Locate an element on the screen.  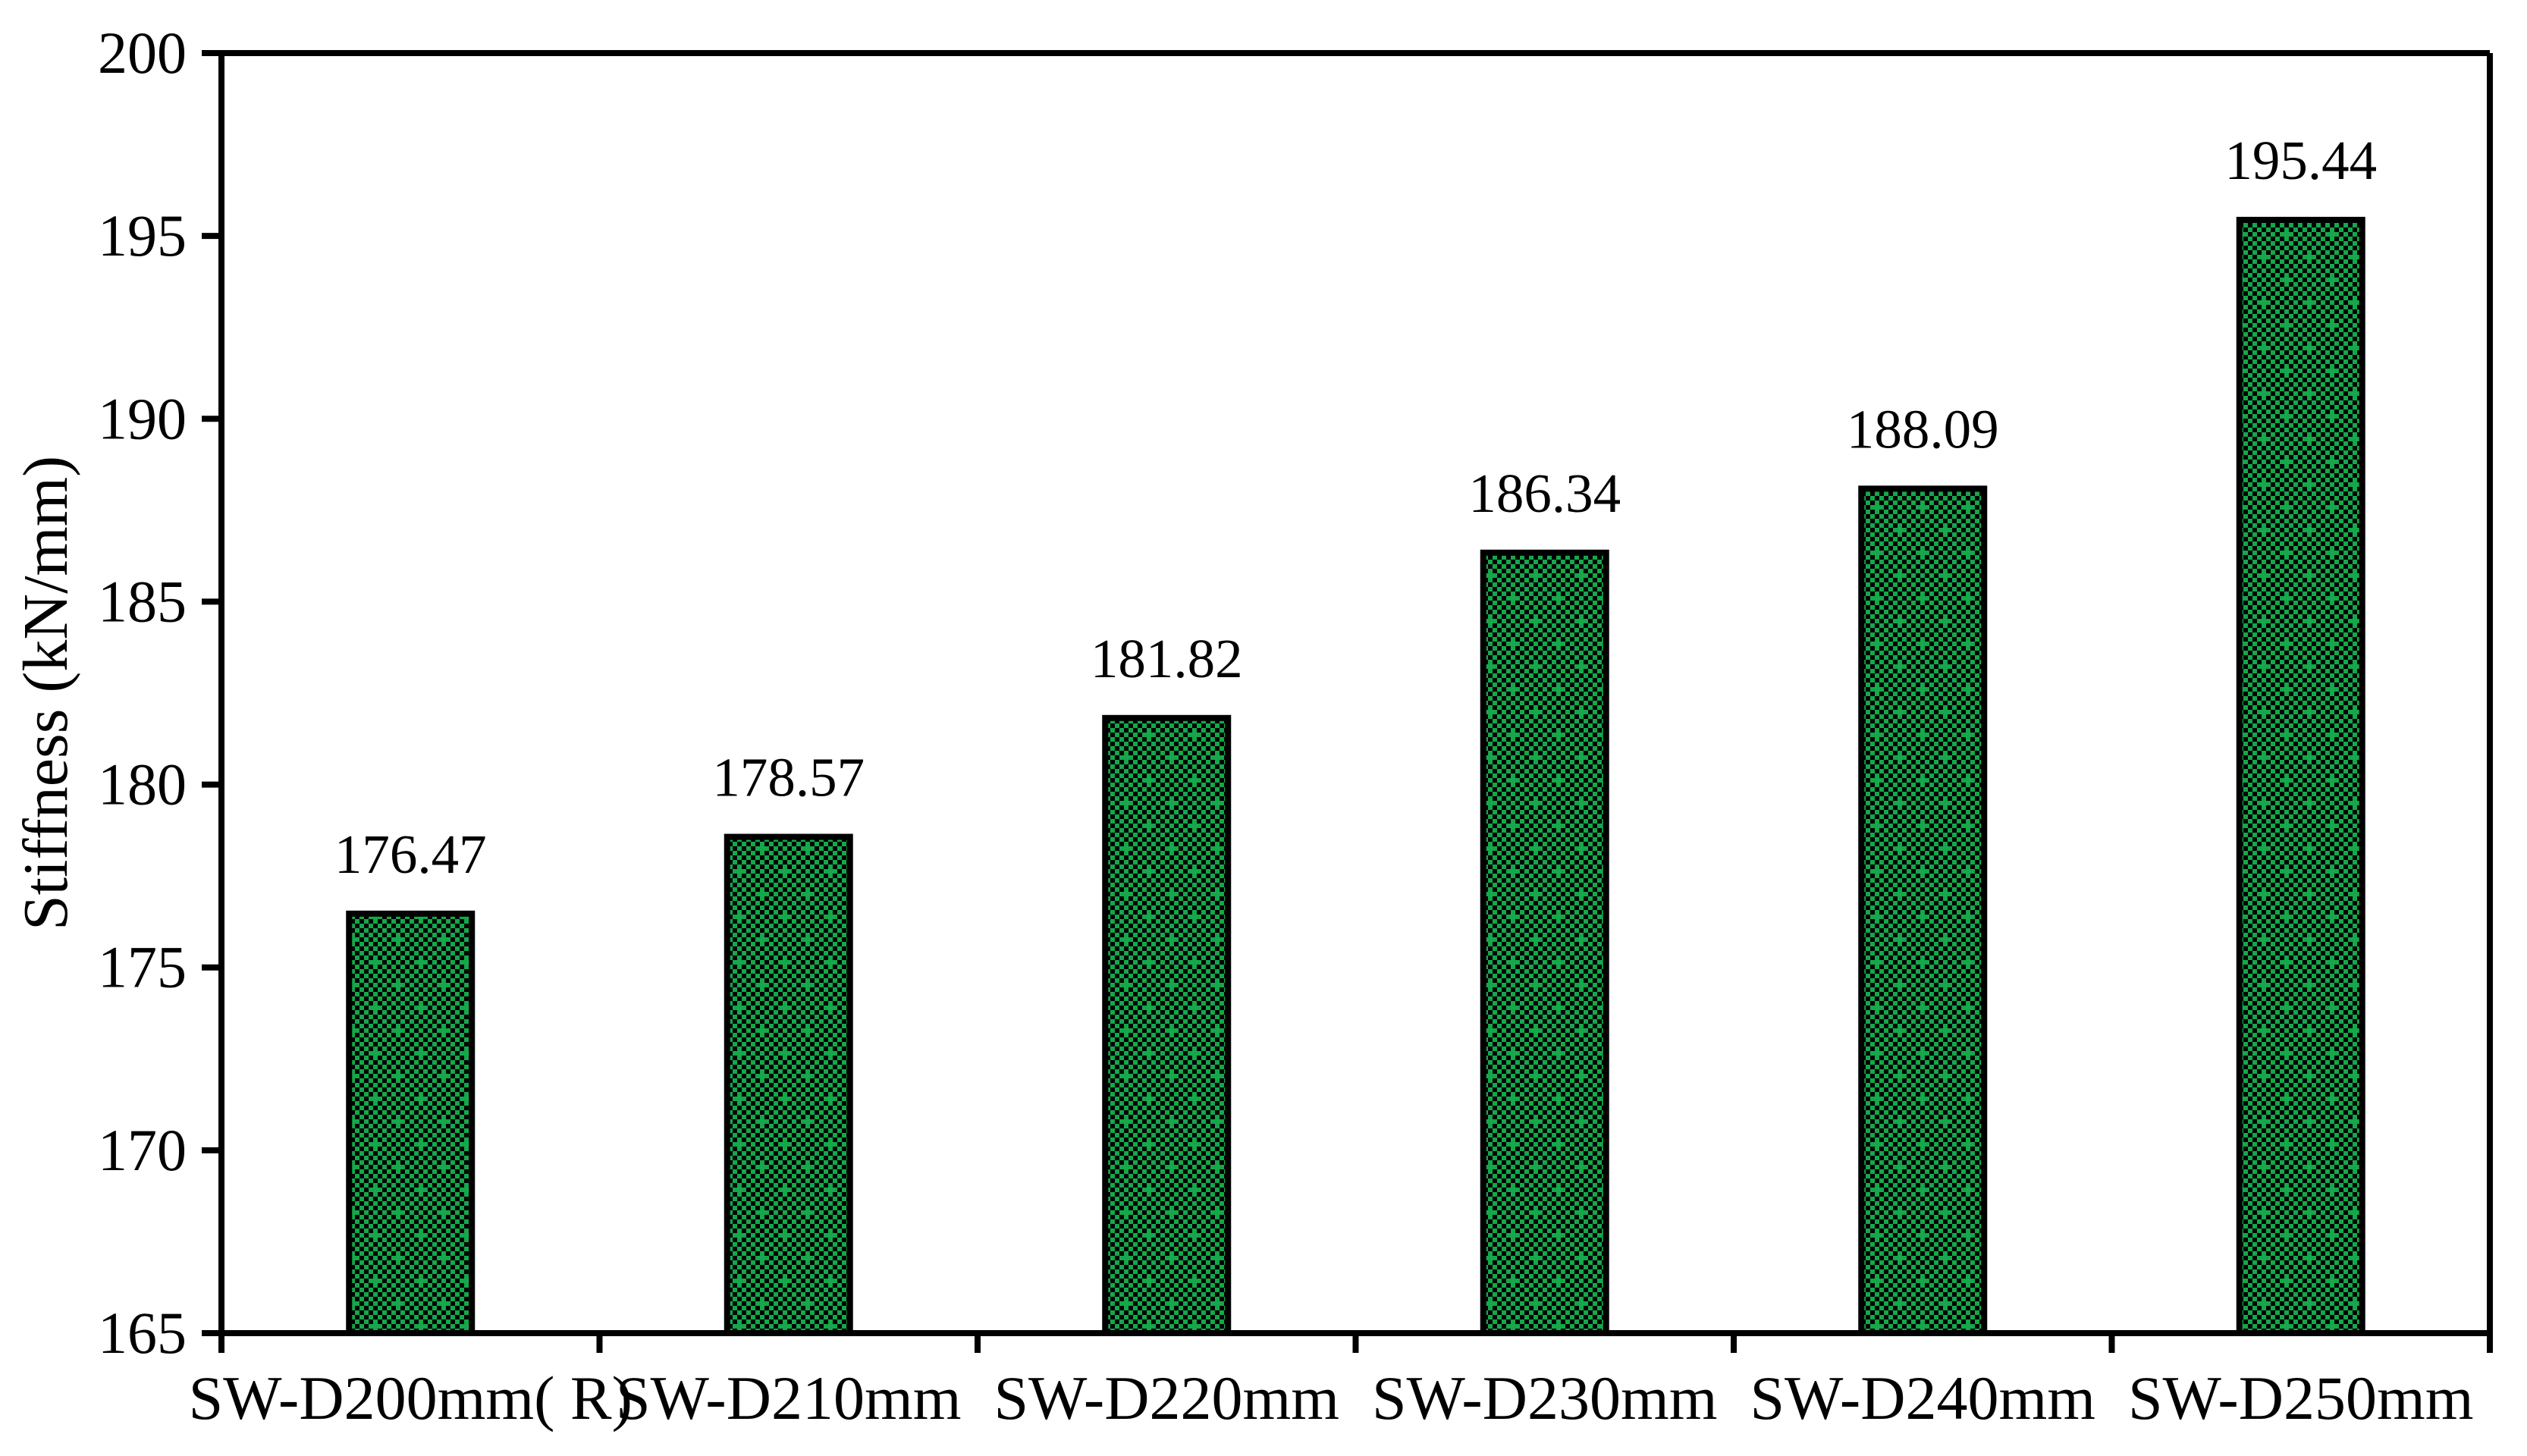
bar-value-label: 188.09 is located at coordinates (1923, 429).